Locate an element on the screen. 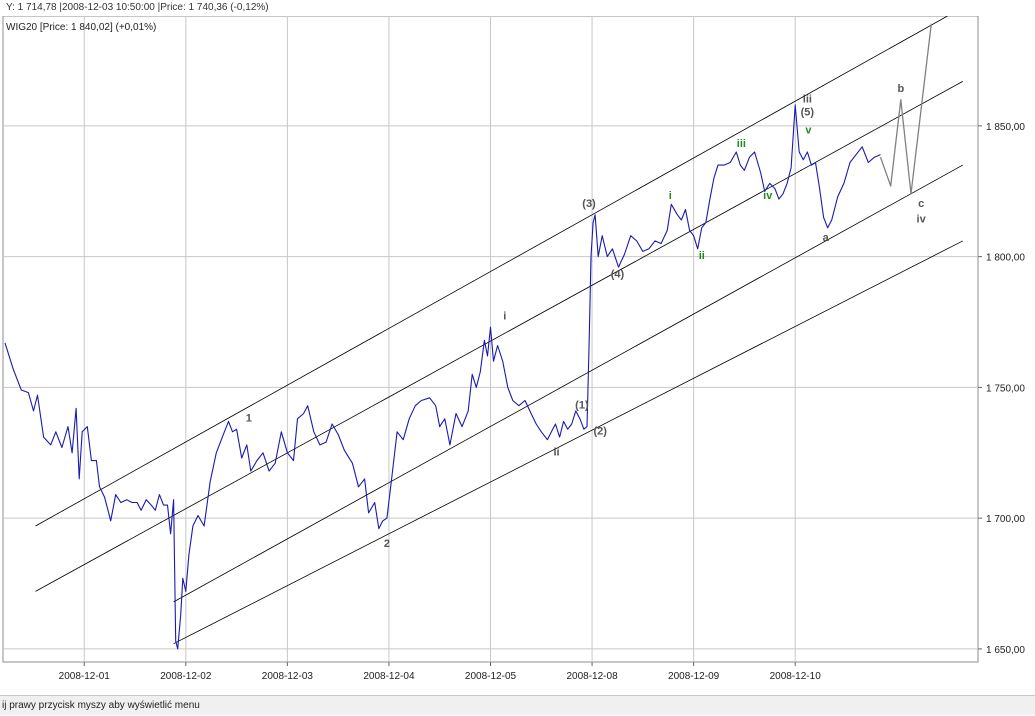  x-tick-label: 2008-12-05 is located at coordinates (491, 676).